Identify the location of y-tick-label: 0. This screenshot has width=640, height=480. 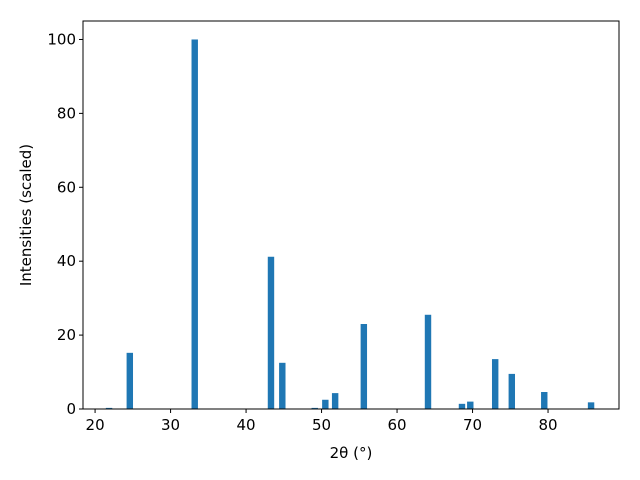
(71, 409).